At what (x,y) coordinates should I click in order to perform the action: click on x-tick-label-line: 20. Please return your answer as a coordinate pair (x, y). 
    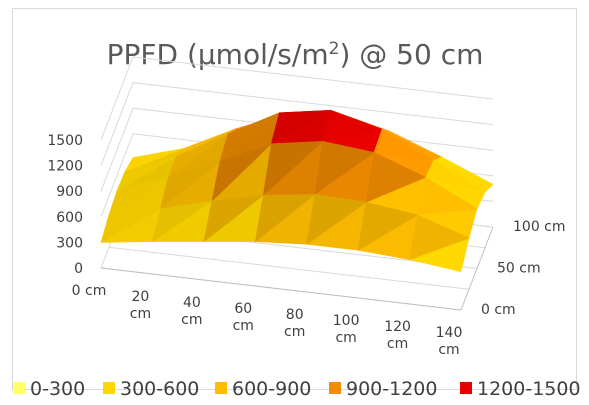
    Looking at the image, I should click on (141, 297).